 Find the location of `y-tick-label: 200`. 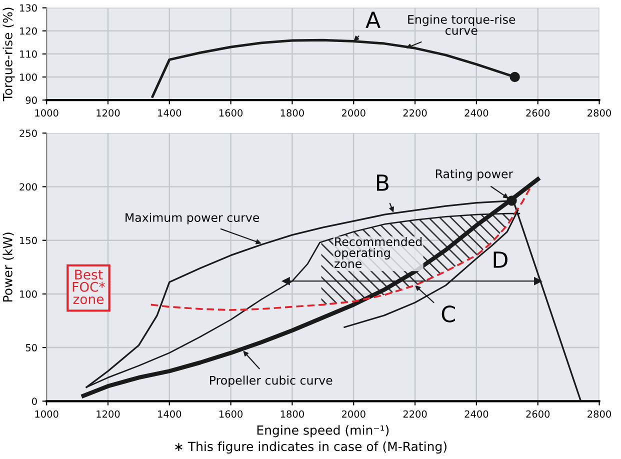

y-tick-label: 200 is located at coordinates (28, 187).